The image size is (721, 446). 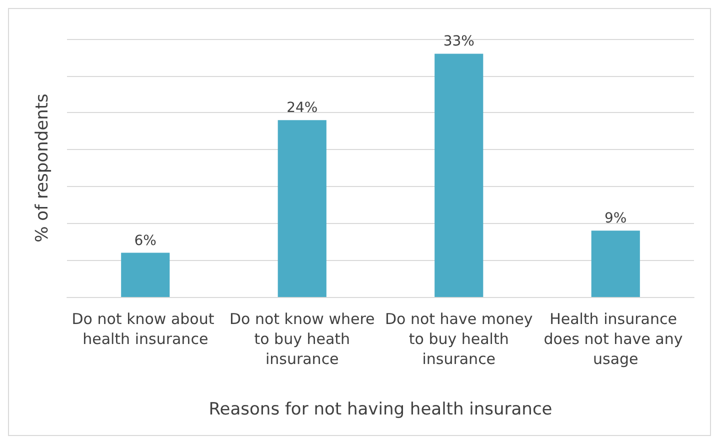 What do you see at coordinates (380, 410) in the screenshot?
I see `x-axis-title: Reasons for not having health insurance` at bounding box center [380, 410].